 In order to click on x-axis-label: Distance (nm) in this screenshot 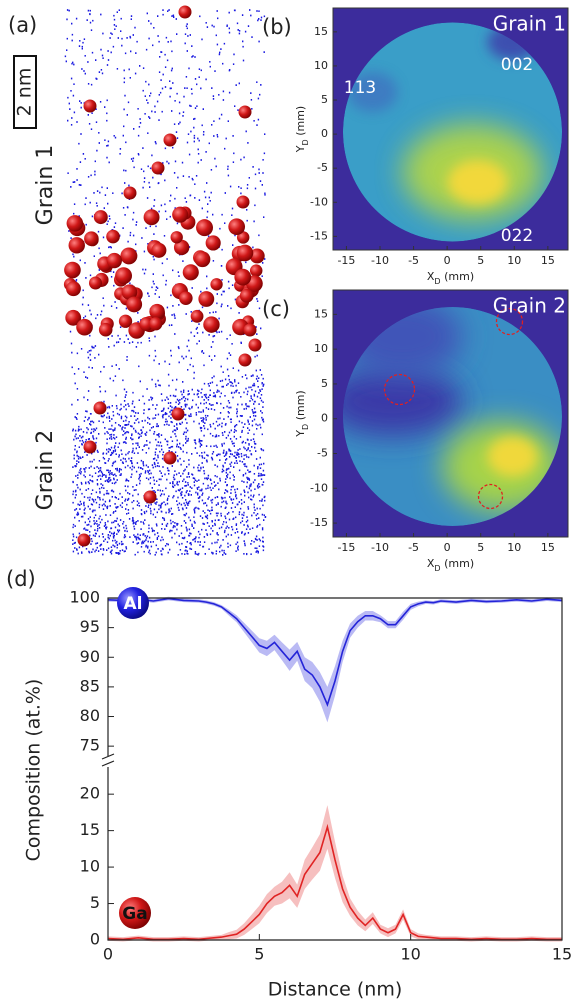, I will do `click(335, 990)`.